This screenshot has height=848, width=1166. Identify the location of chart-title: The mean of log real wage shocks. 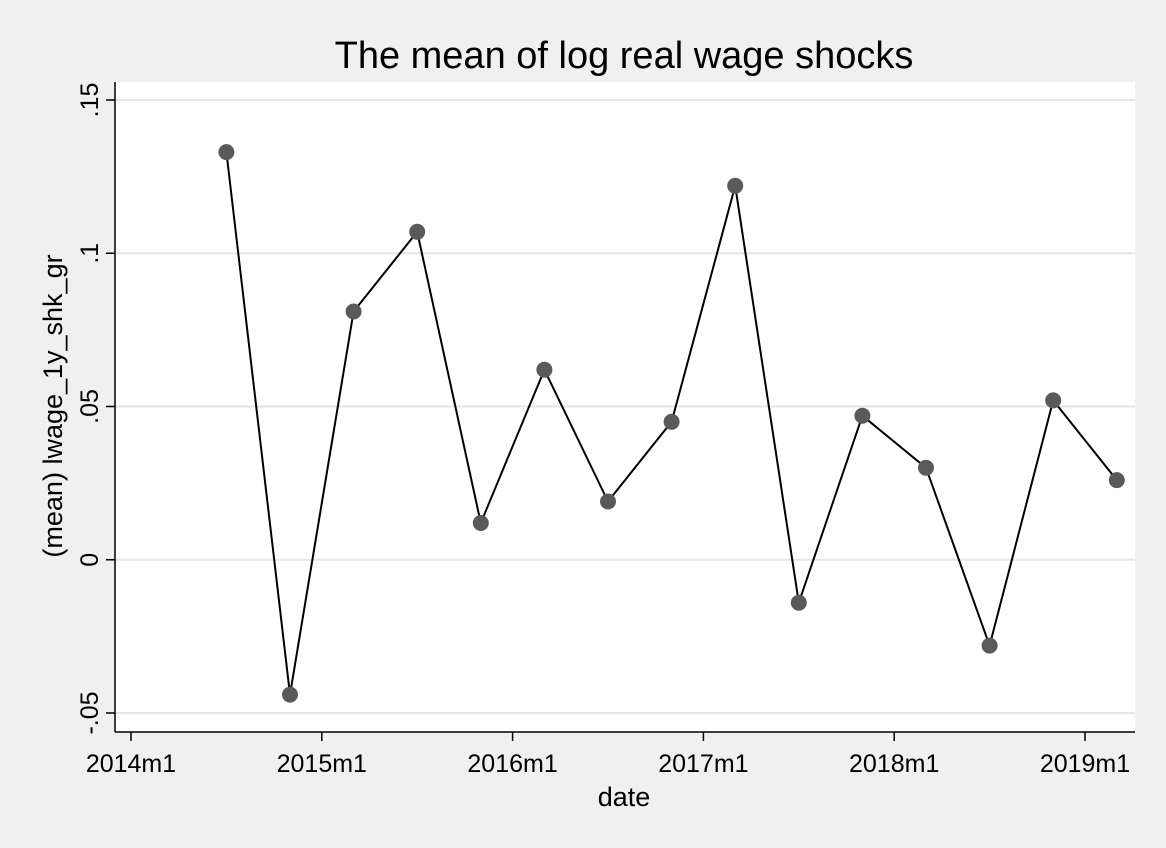
(624, 56).